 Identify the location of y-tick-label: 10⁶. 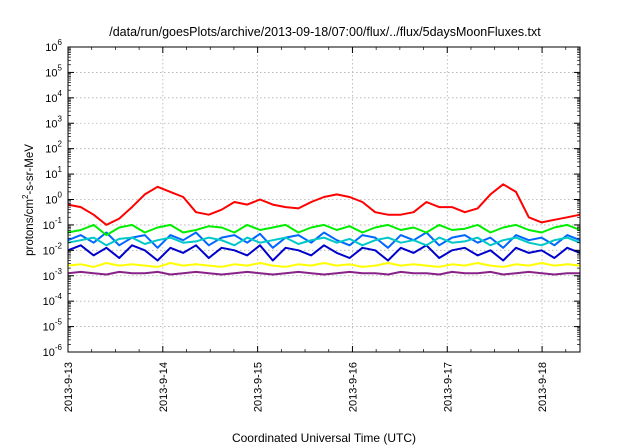
(53, 46).